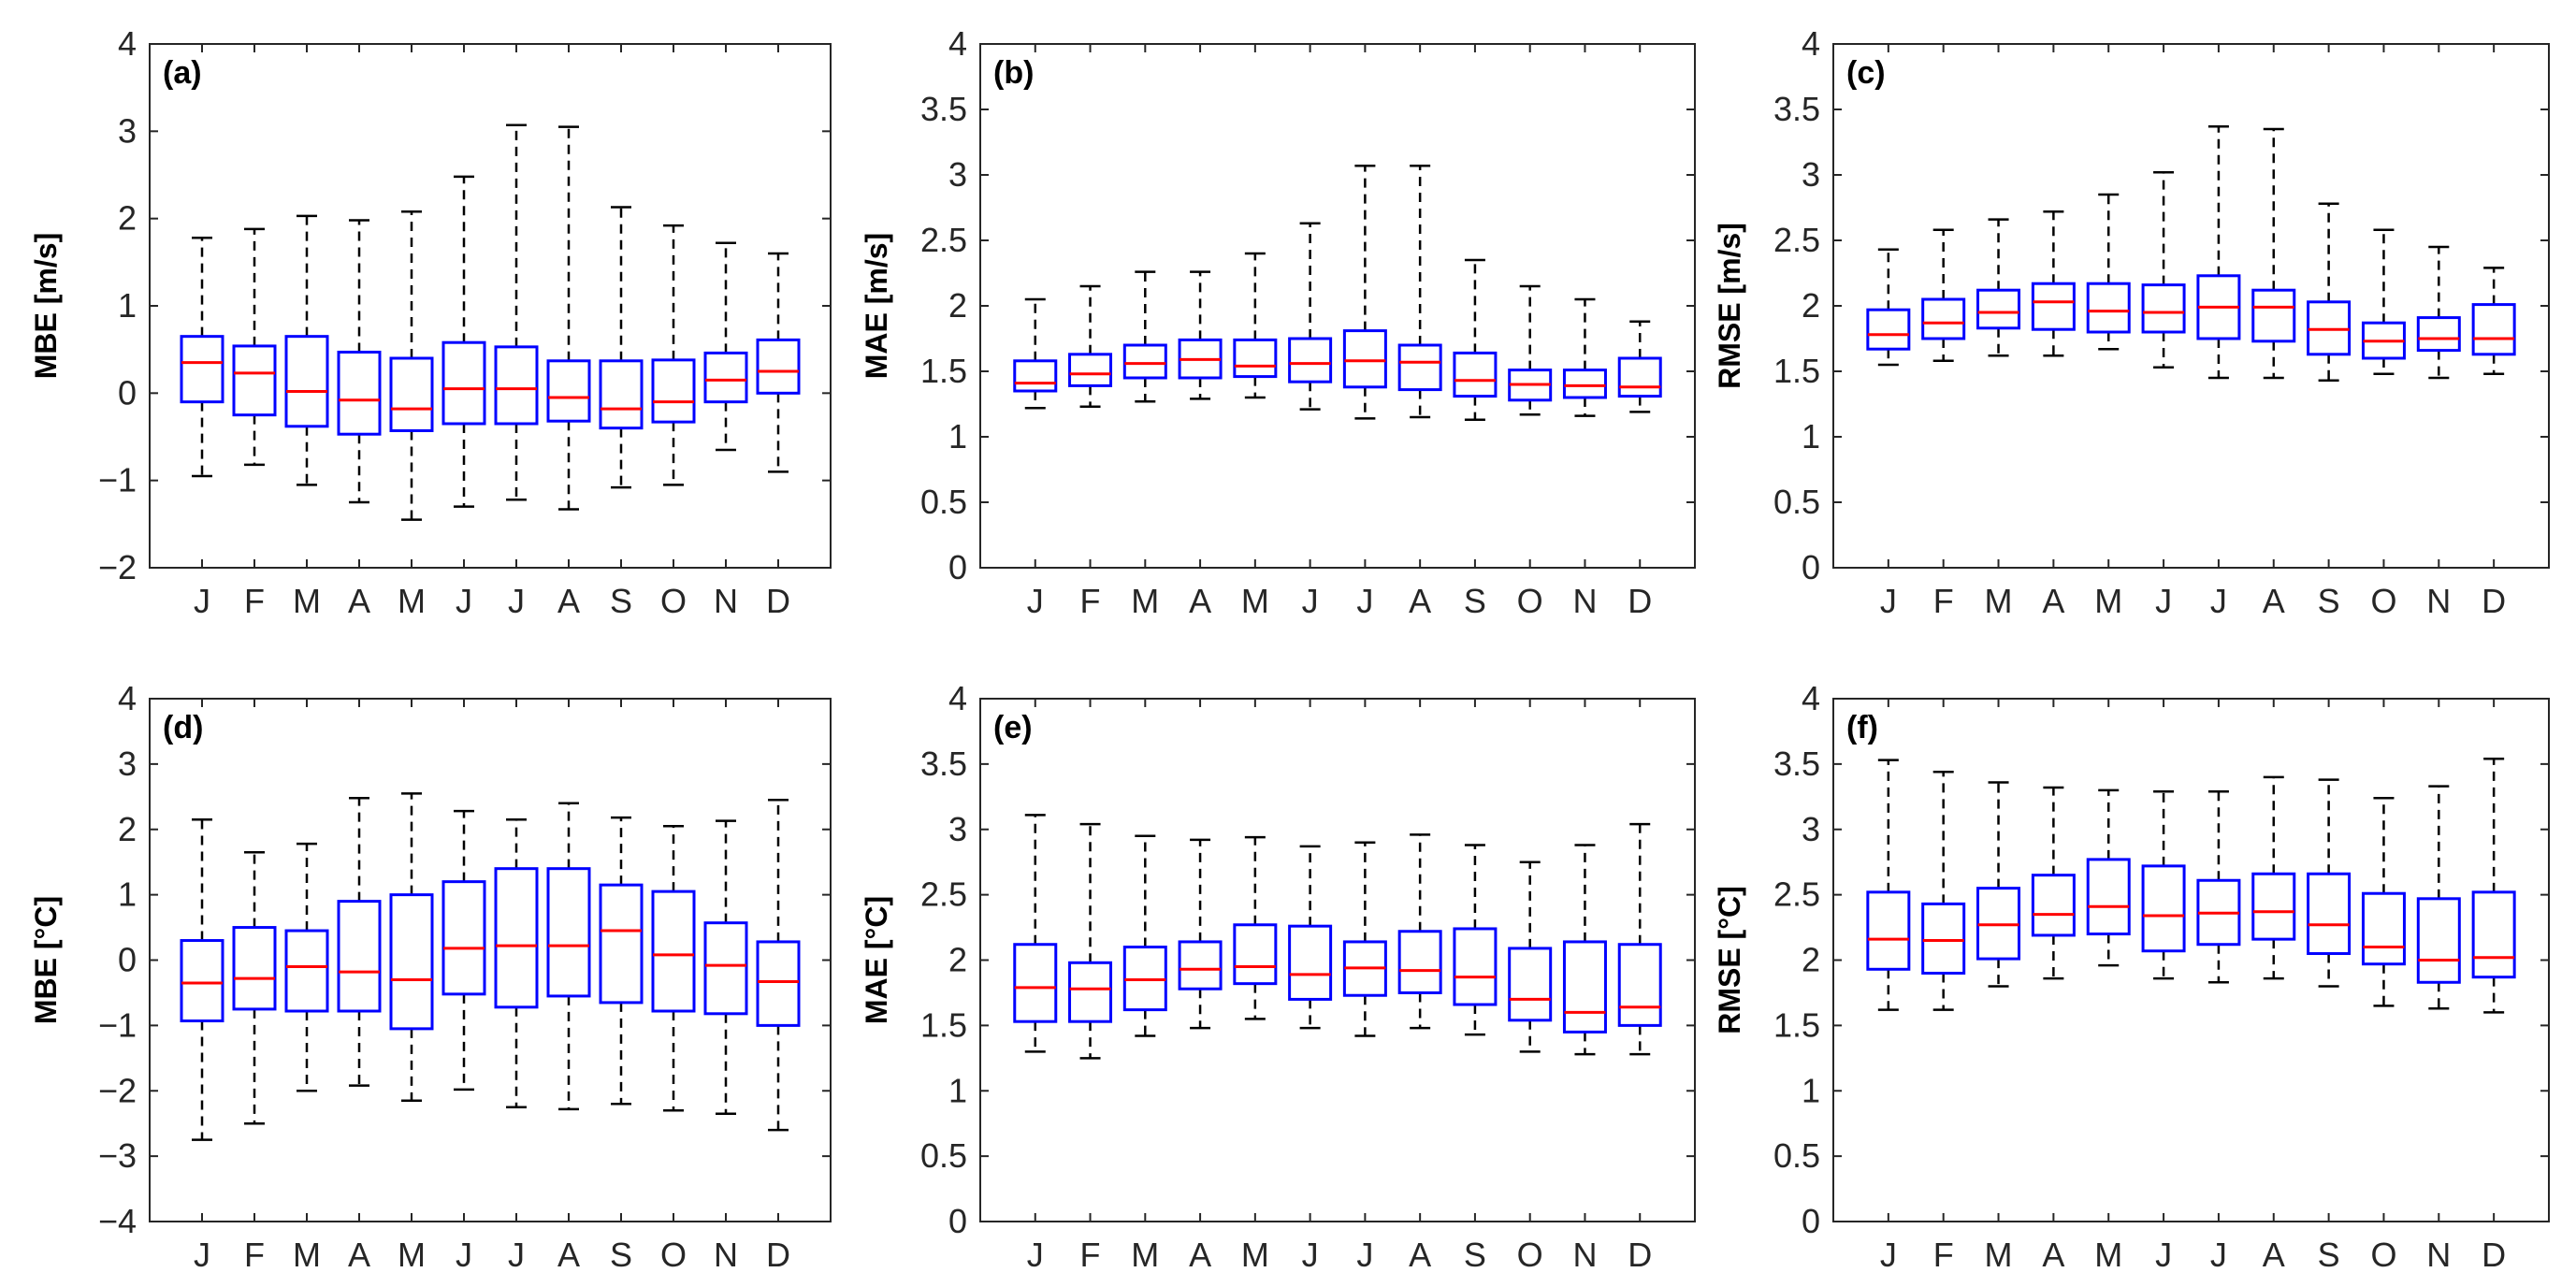 This screenshot has height=1287, width=2576. I want to click on y-tick-label: 2, so click(1811, 960).